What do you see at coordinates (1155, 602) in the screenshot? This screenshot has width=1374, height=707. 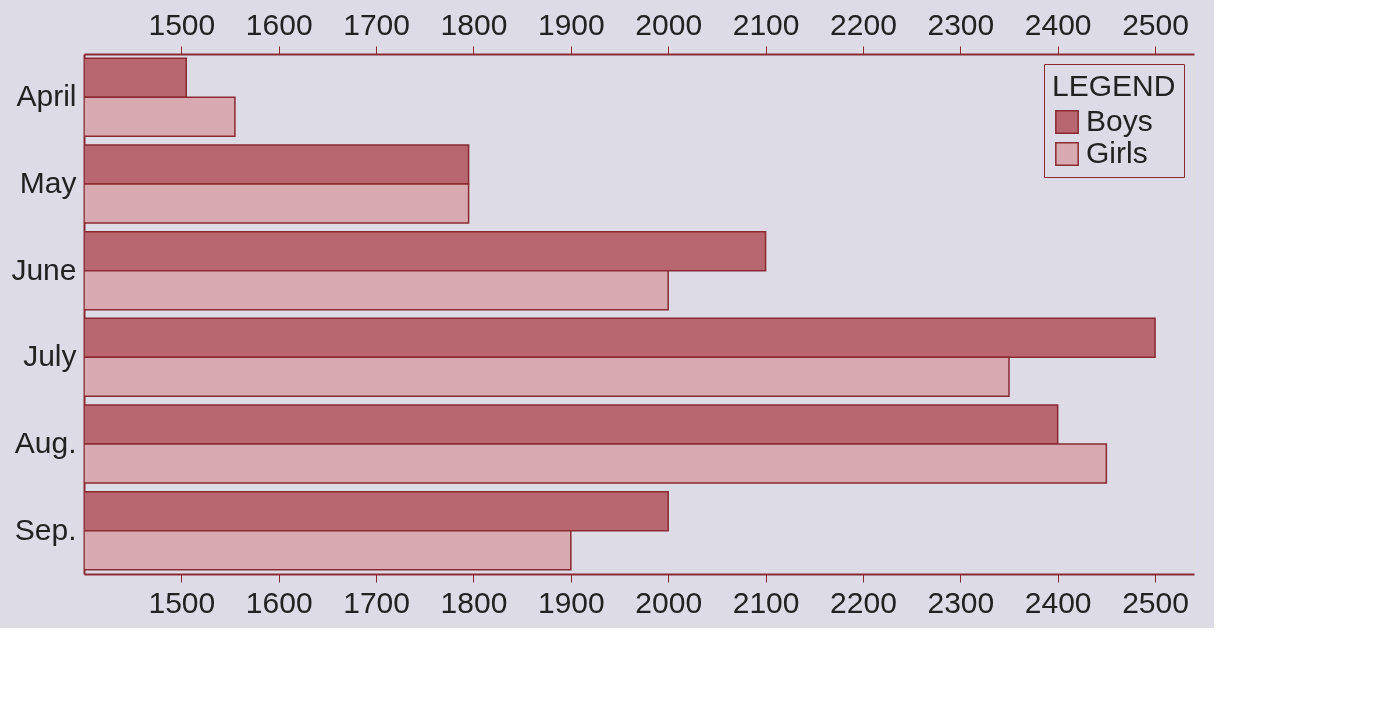 I see `x2-tick-label: 2500` at bounding box center [1155, 602].